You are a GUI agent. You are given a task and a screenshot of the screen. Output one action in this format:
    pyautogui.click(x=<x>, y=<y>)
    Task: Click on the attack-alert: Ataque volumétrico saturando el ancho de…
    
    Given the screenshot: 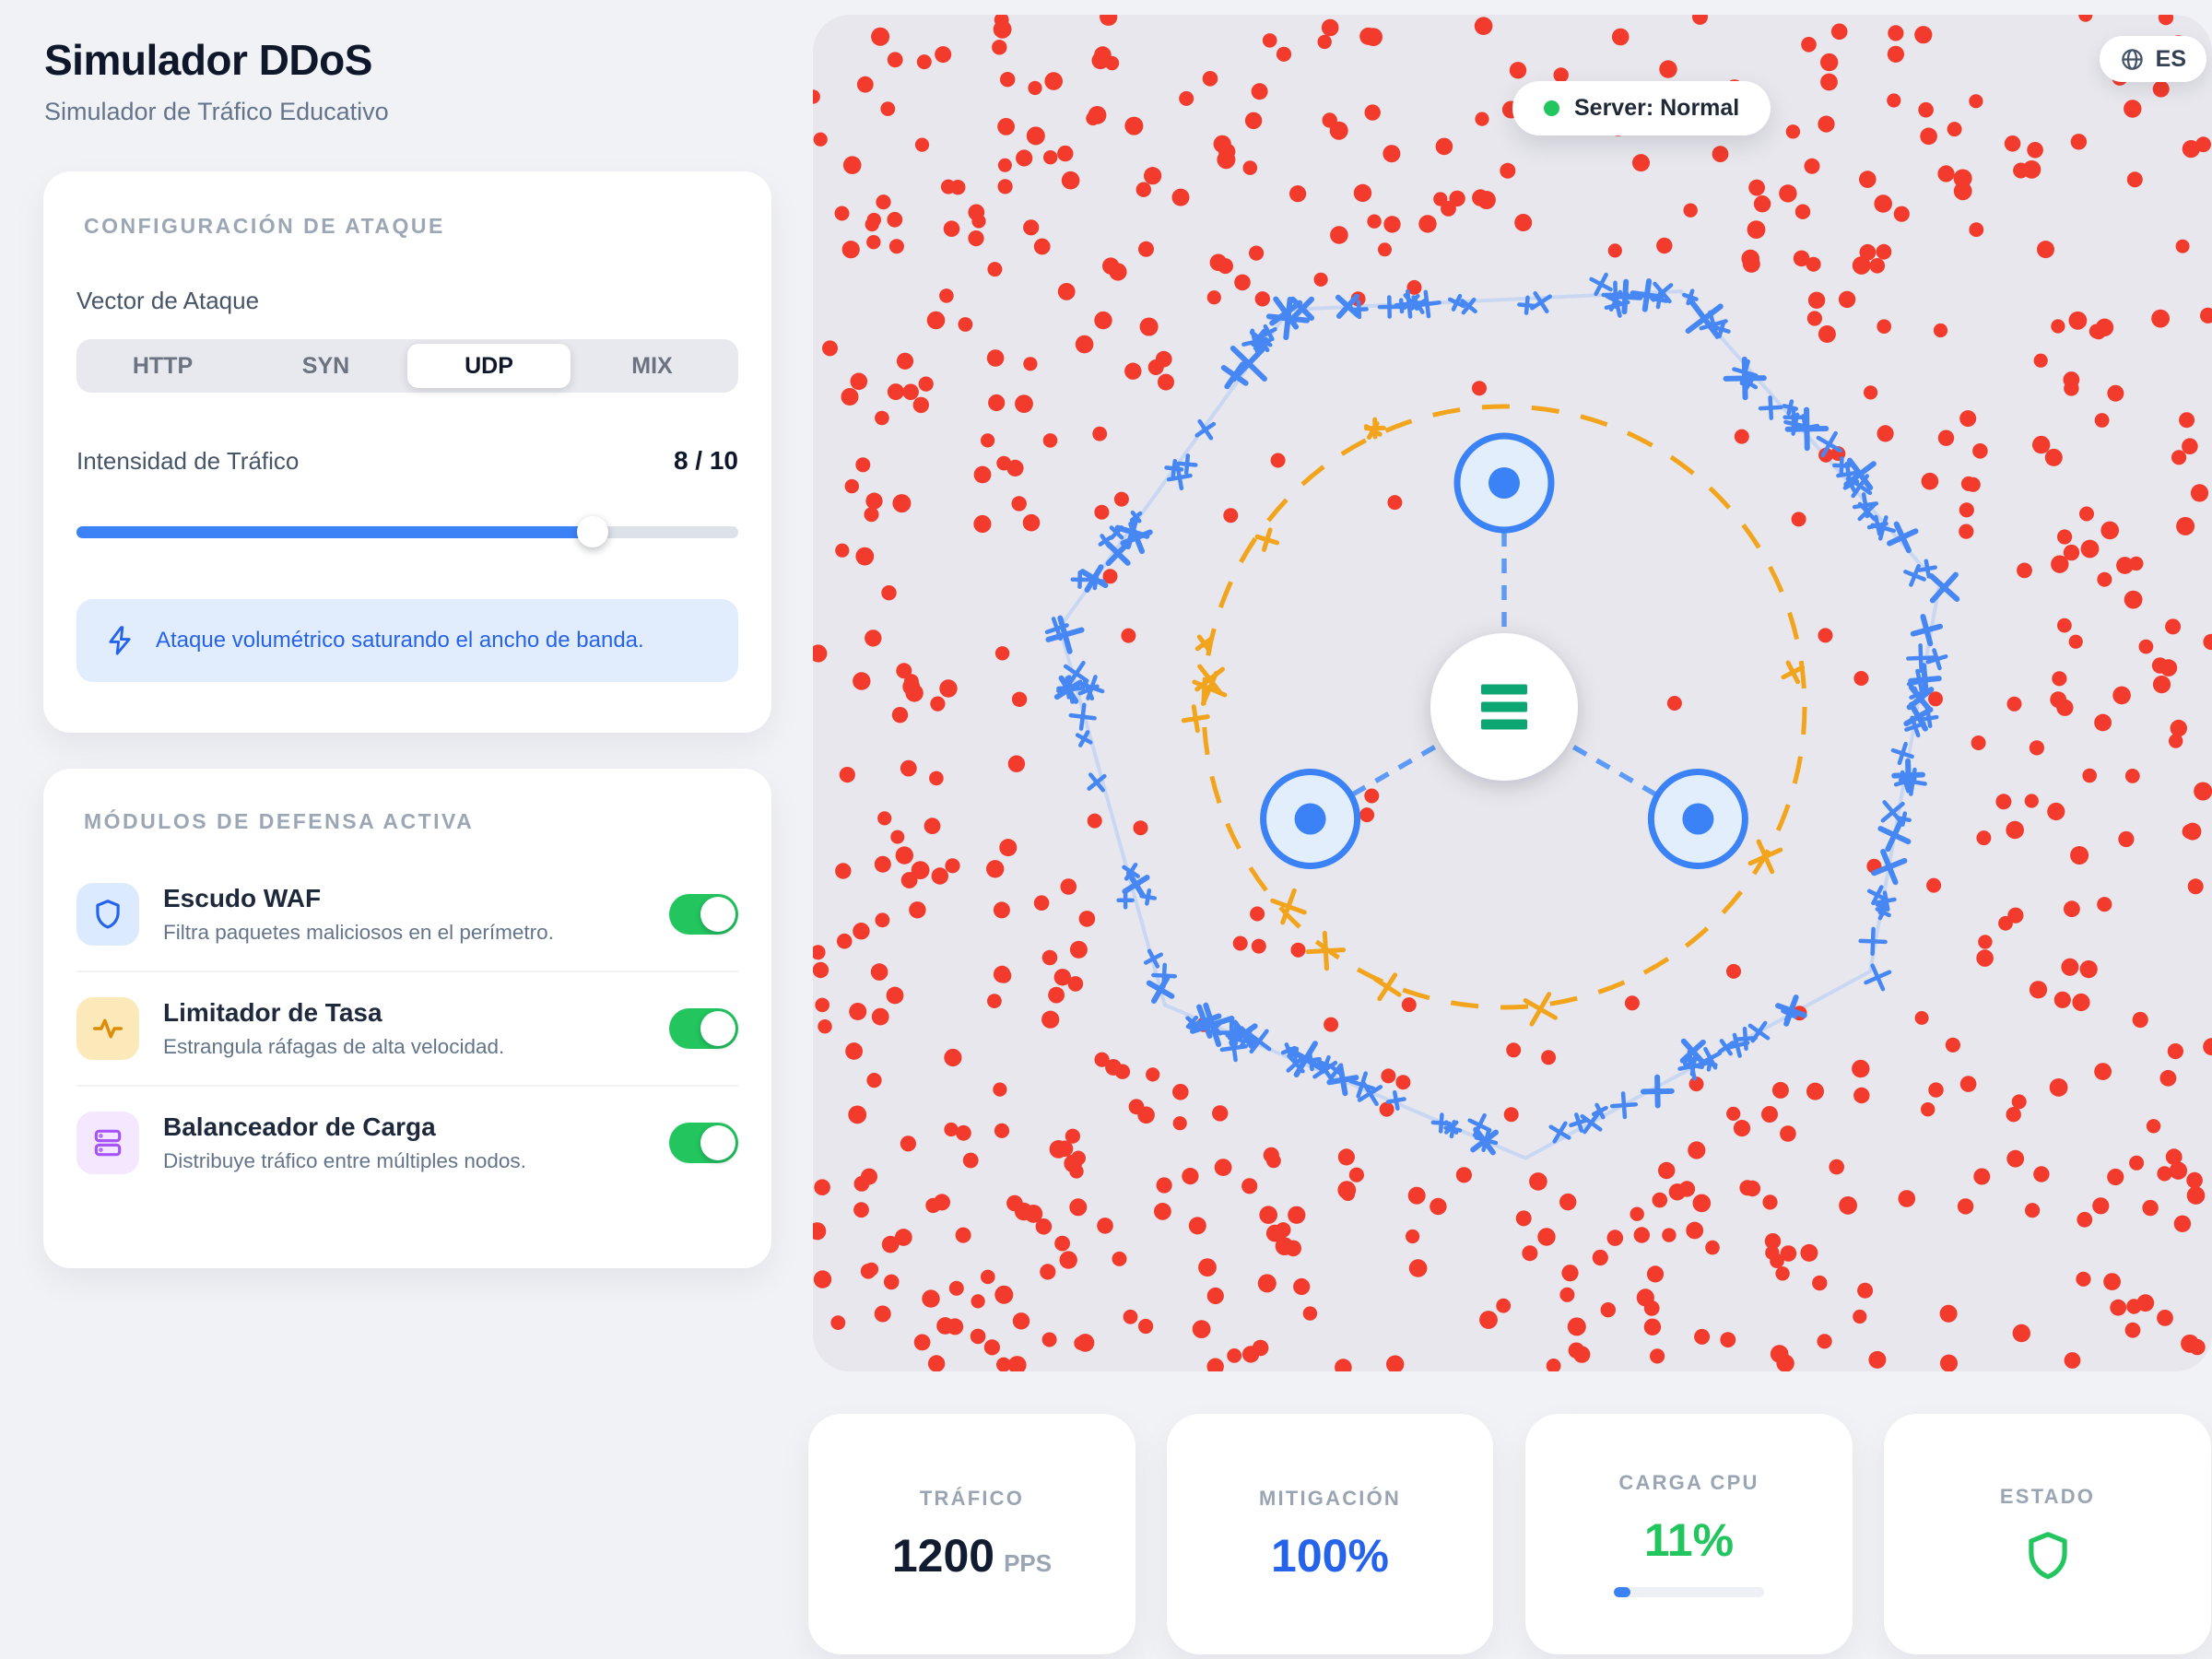 What is the action you would take?
    pyautogui.click(x=407, y=640)
    